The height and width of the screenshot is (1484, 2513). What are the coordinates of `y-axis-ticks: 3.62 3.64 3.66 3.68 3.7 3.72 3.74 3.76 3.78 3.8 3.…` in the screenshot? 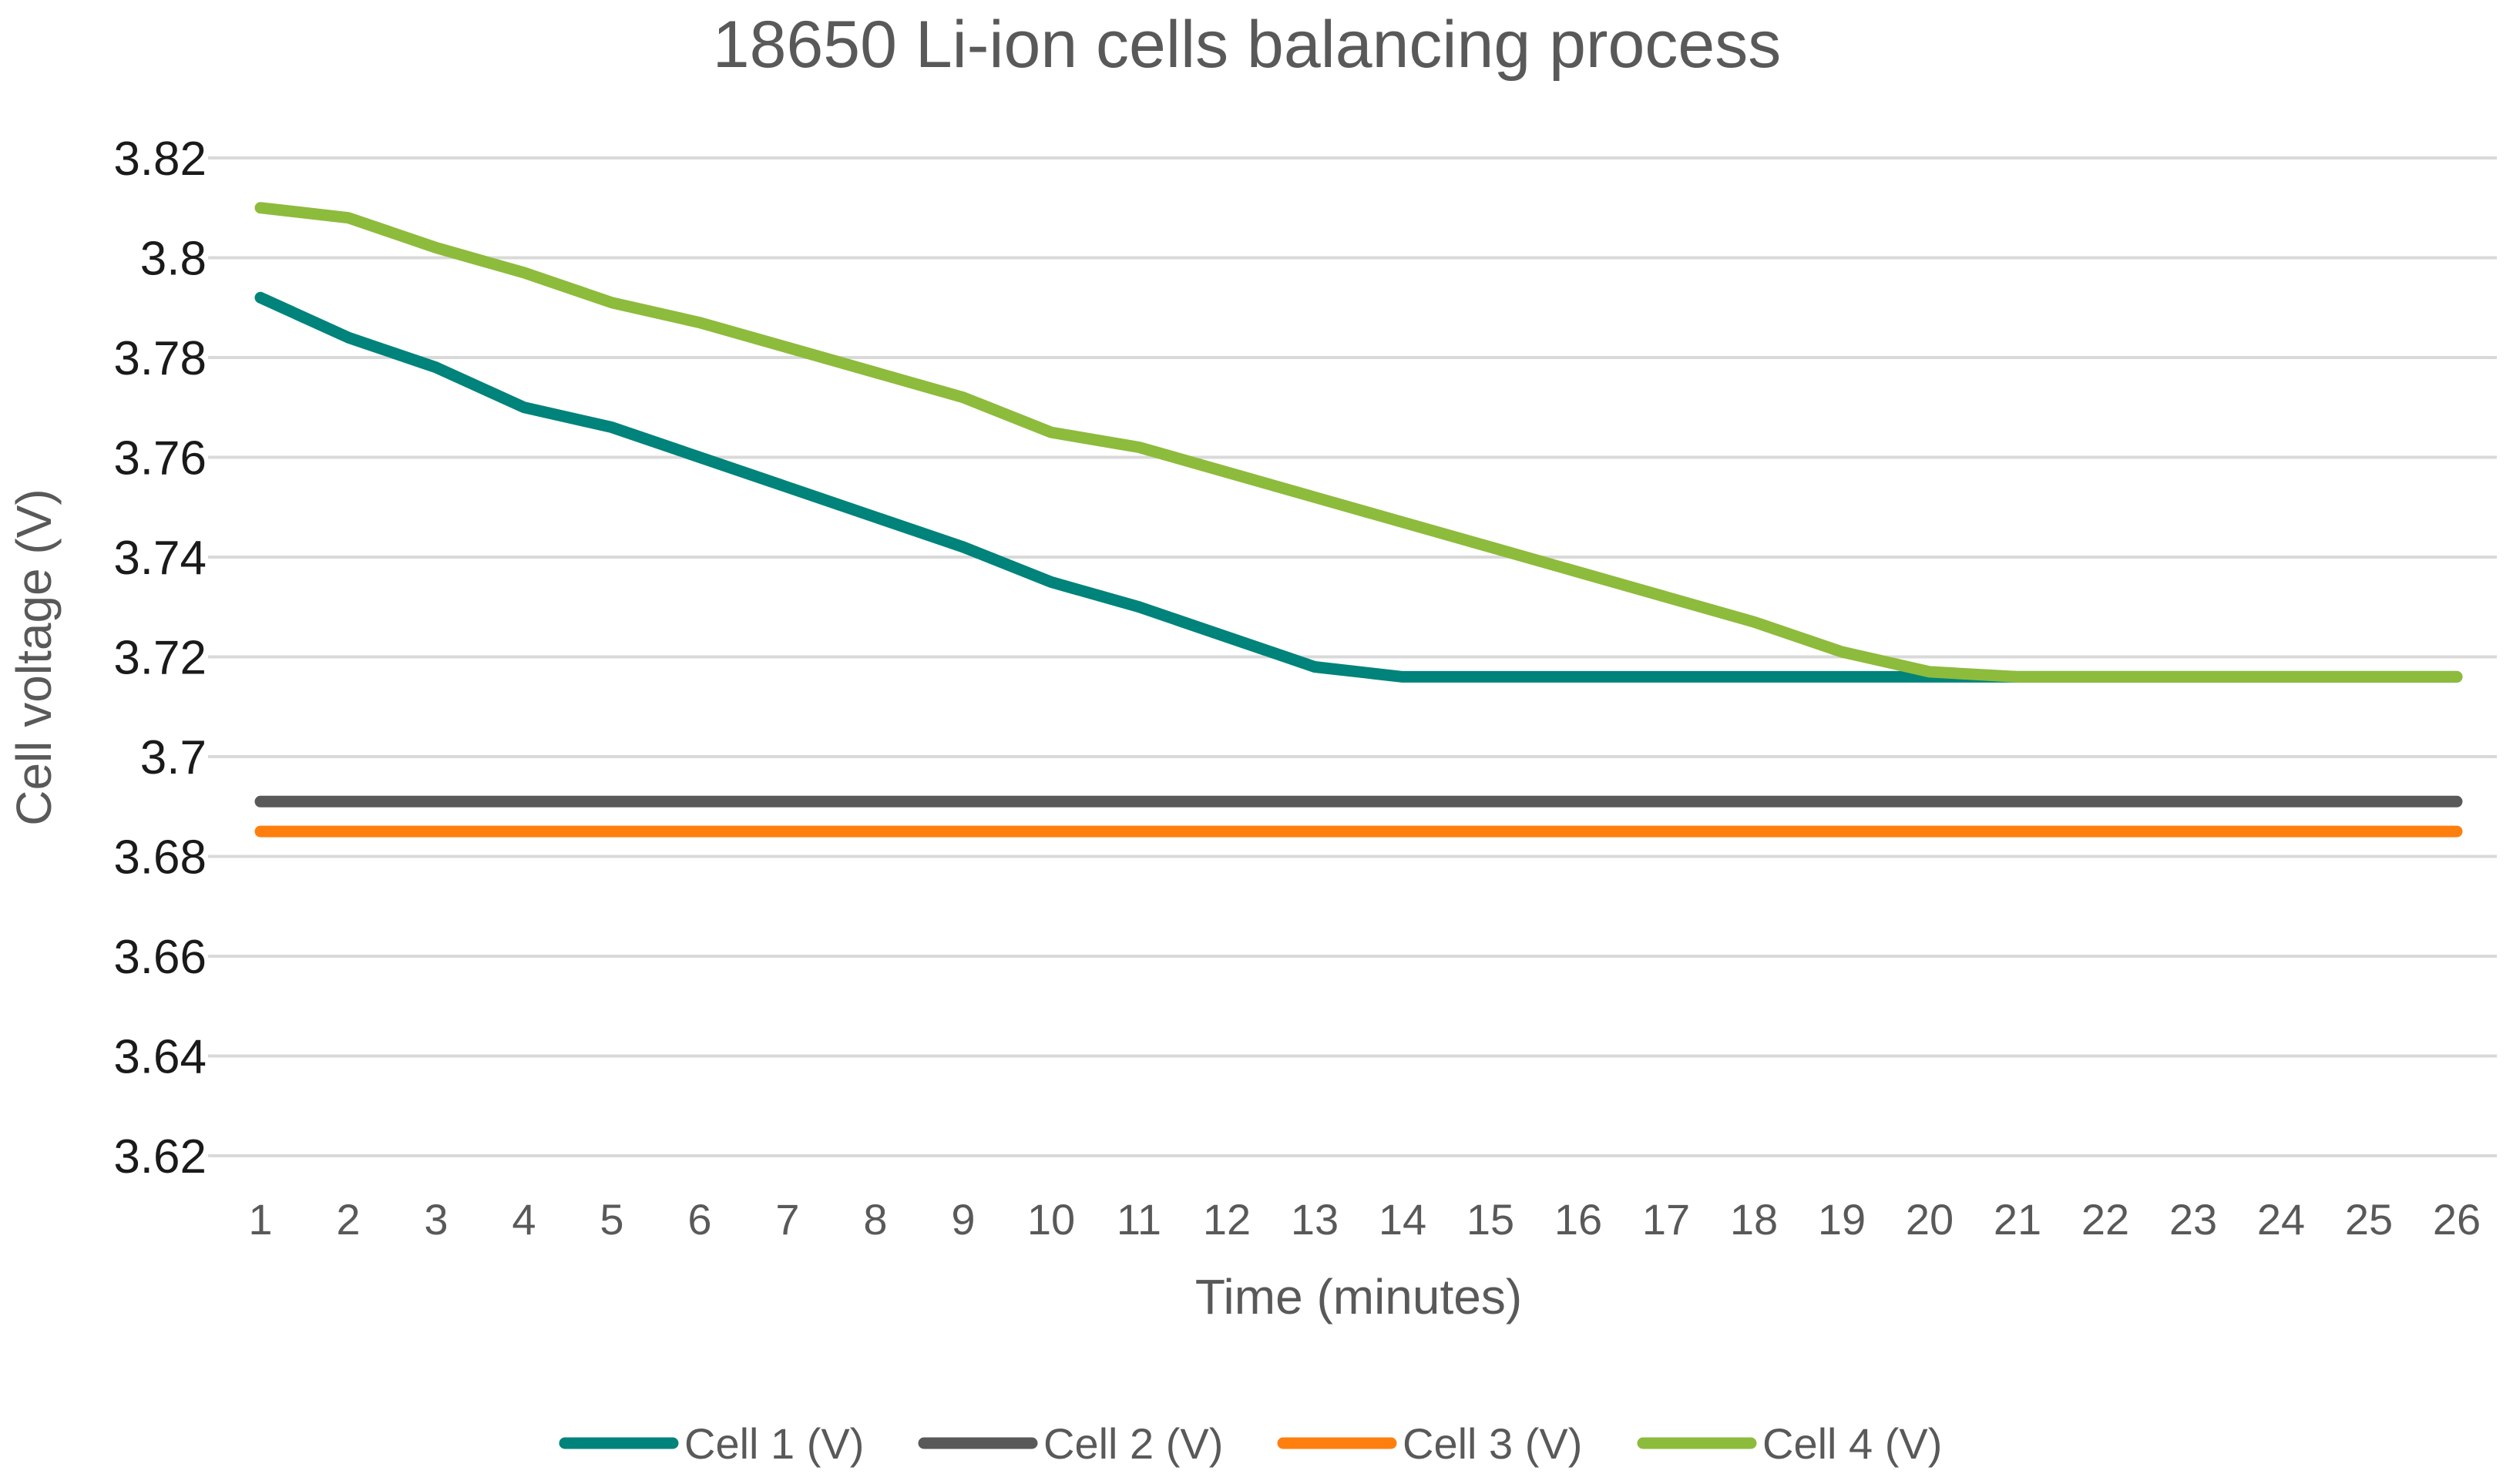 It's located at (160, 658).